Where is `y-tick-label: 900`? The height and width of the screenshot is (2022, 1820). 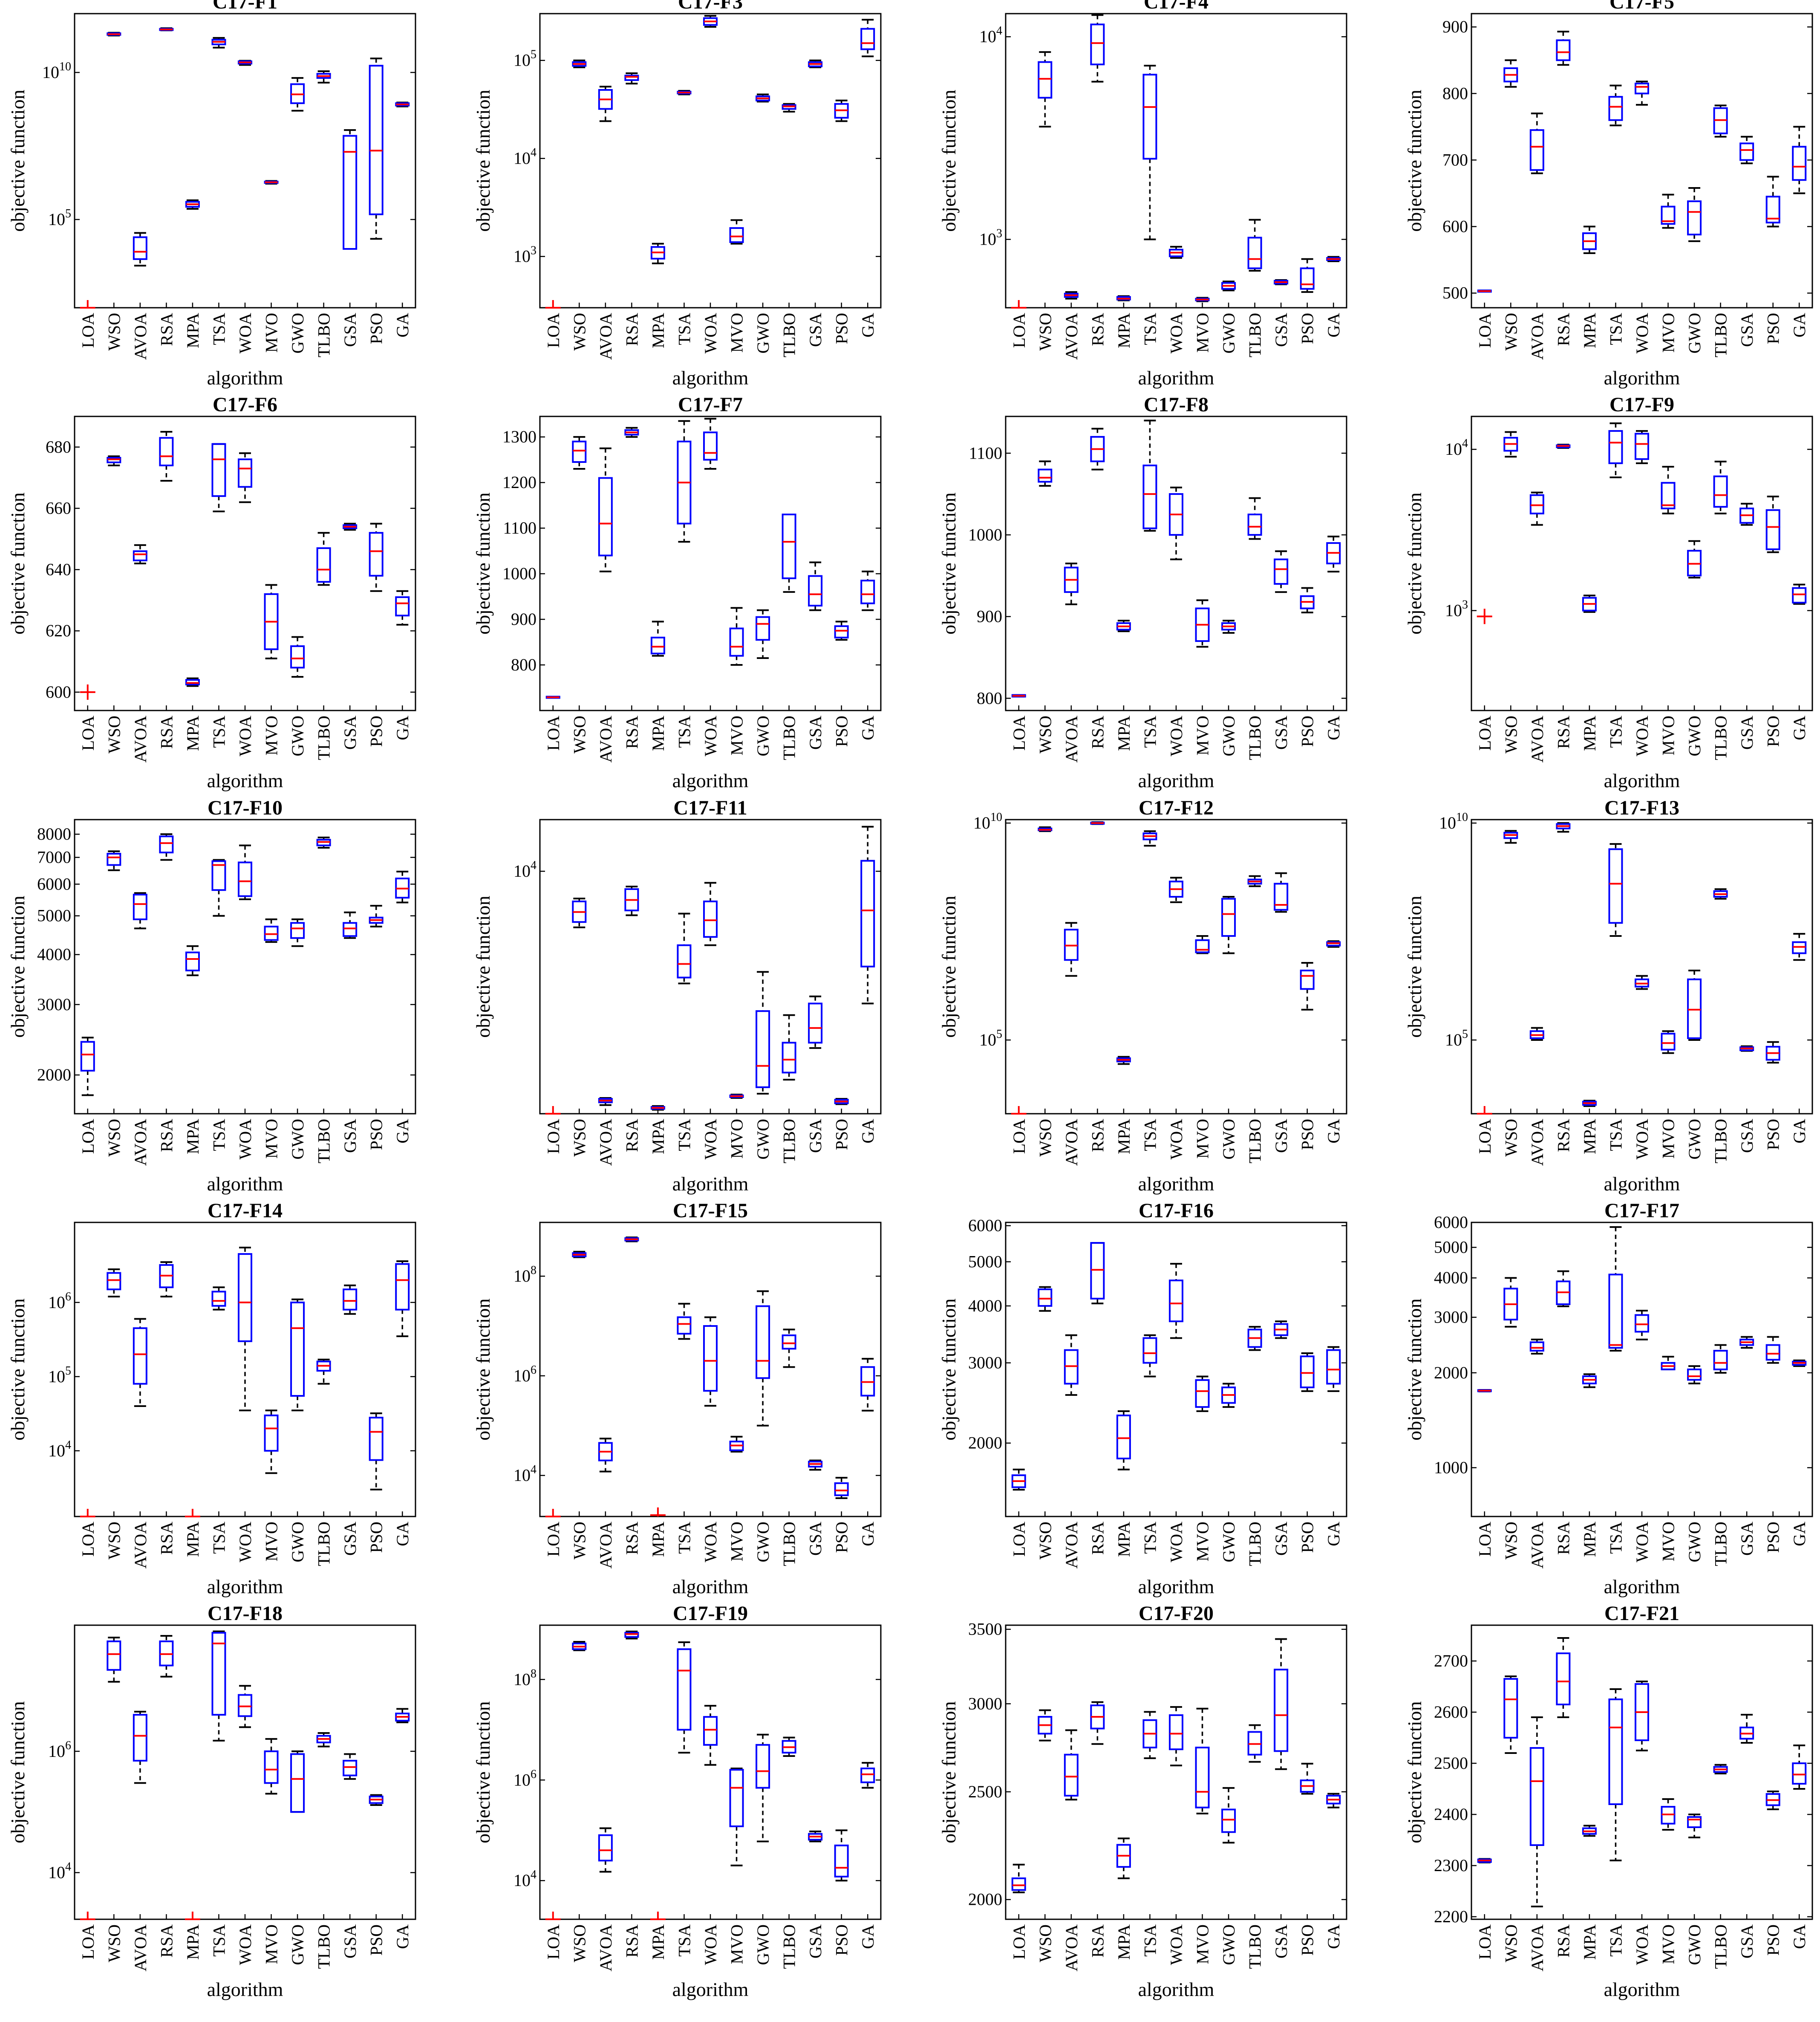 y-tick-label: 900 is located at coordinates (523, 619).